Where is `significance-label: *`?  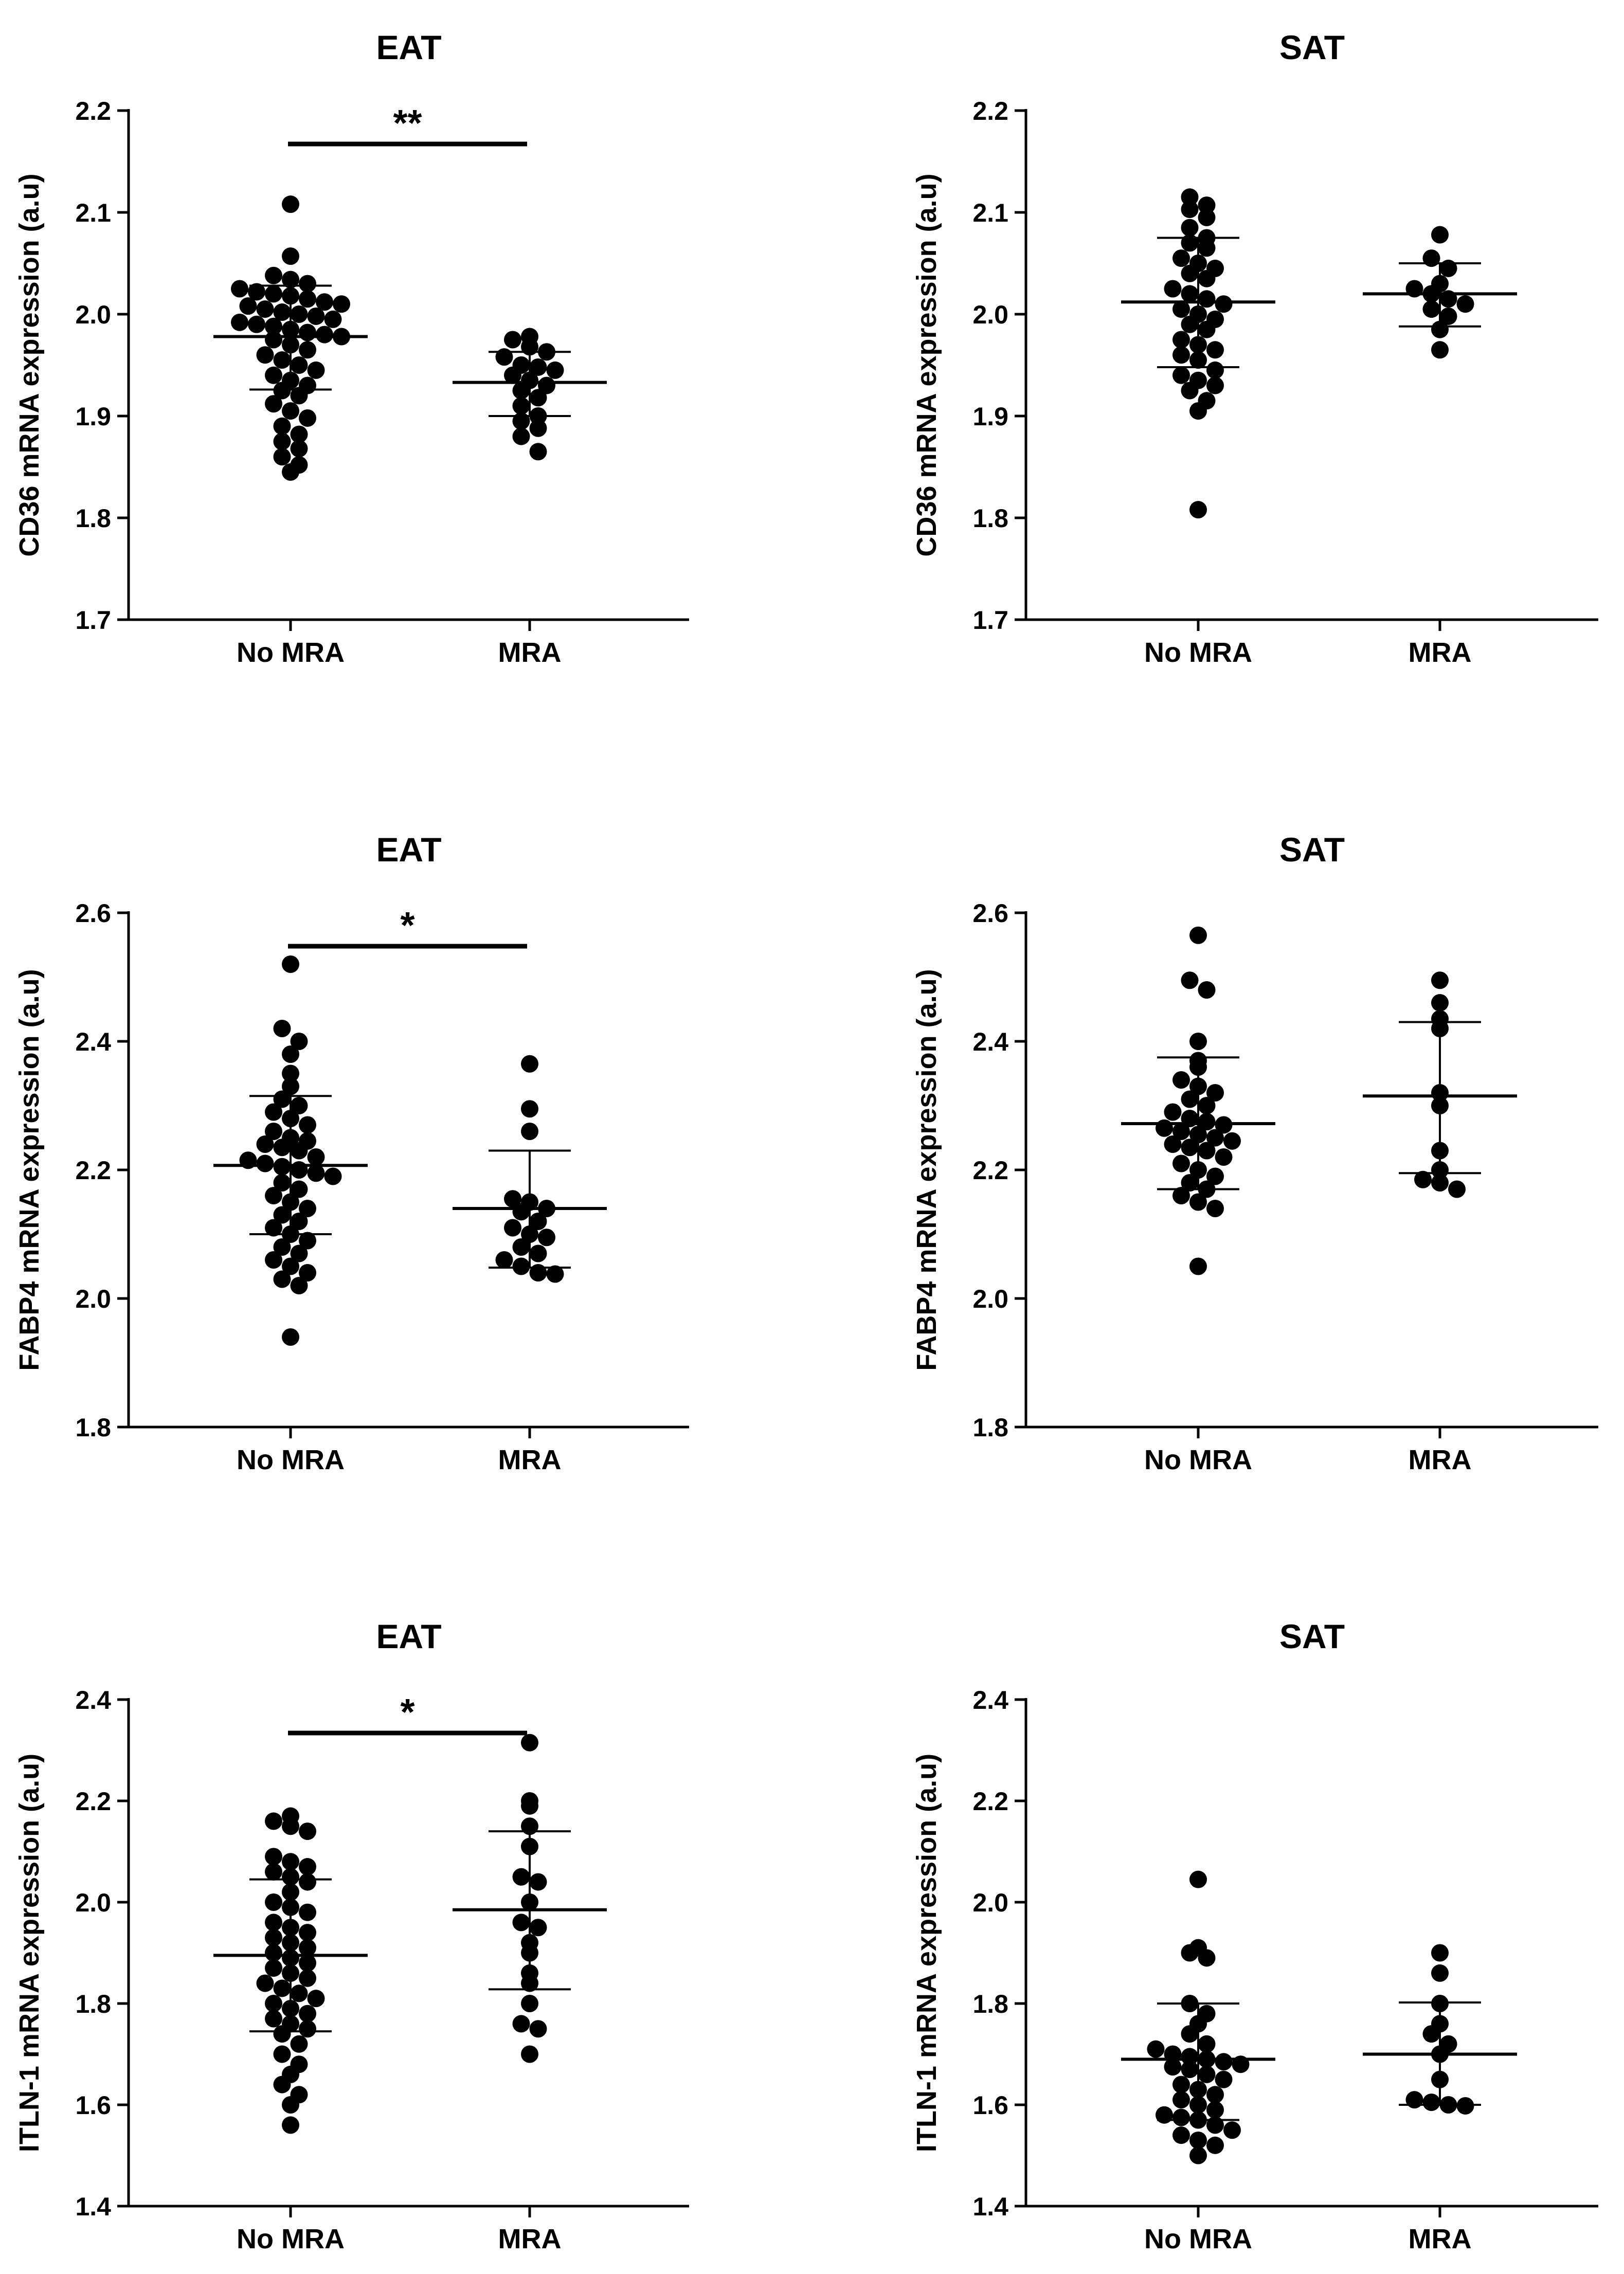 significance-label: * is located at coordinates (407, 1712).